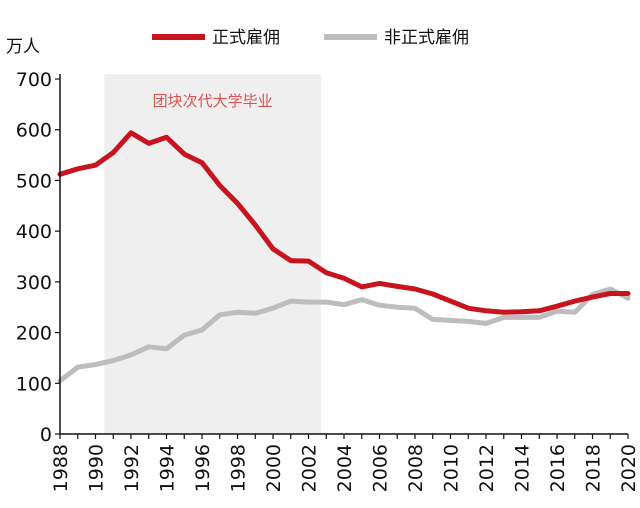 This screenshot has height=508, width=640. What do you see at coordinates (34, 283) in the screenshot?
I see `y-tick-label: 300` at bounding box center [34, 283].